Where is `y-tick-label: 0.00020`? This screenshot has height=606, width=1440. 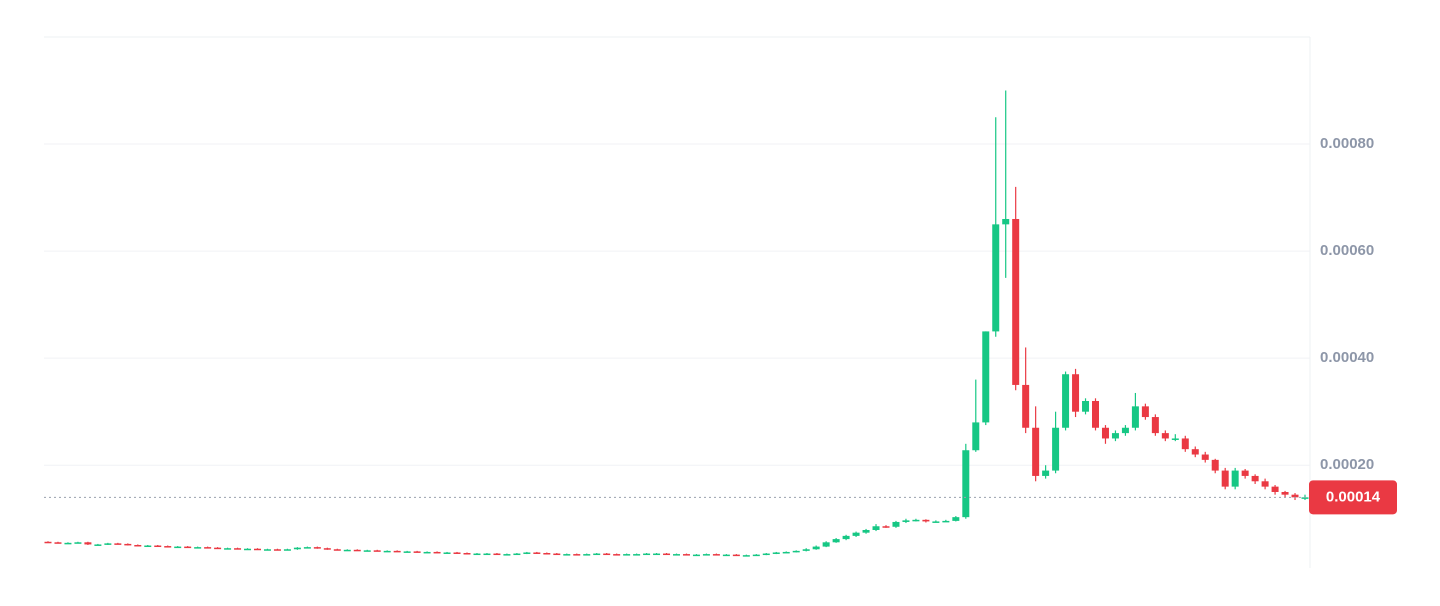 y-tick-label: 0.00020 is located at coordinates (1347, 464).